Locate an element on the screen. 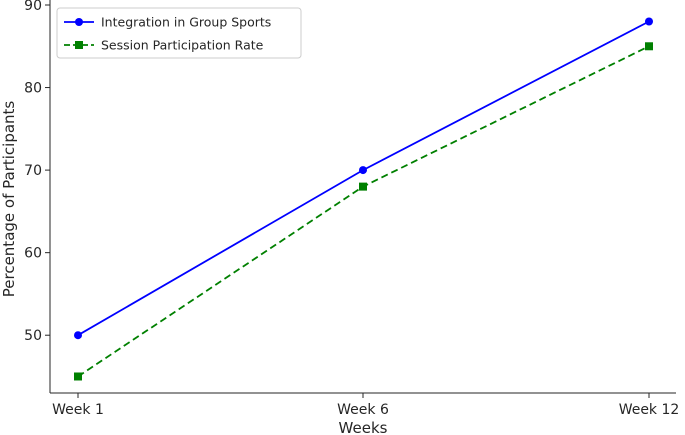  y-tick-label: 80 is located at coordinates (33, 89).